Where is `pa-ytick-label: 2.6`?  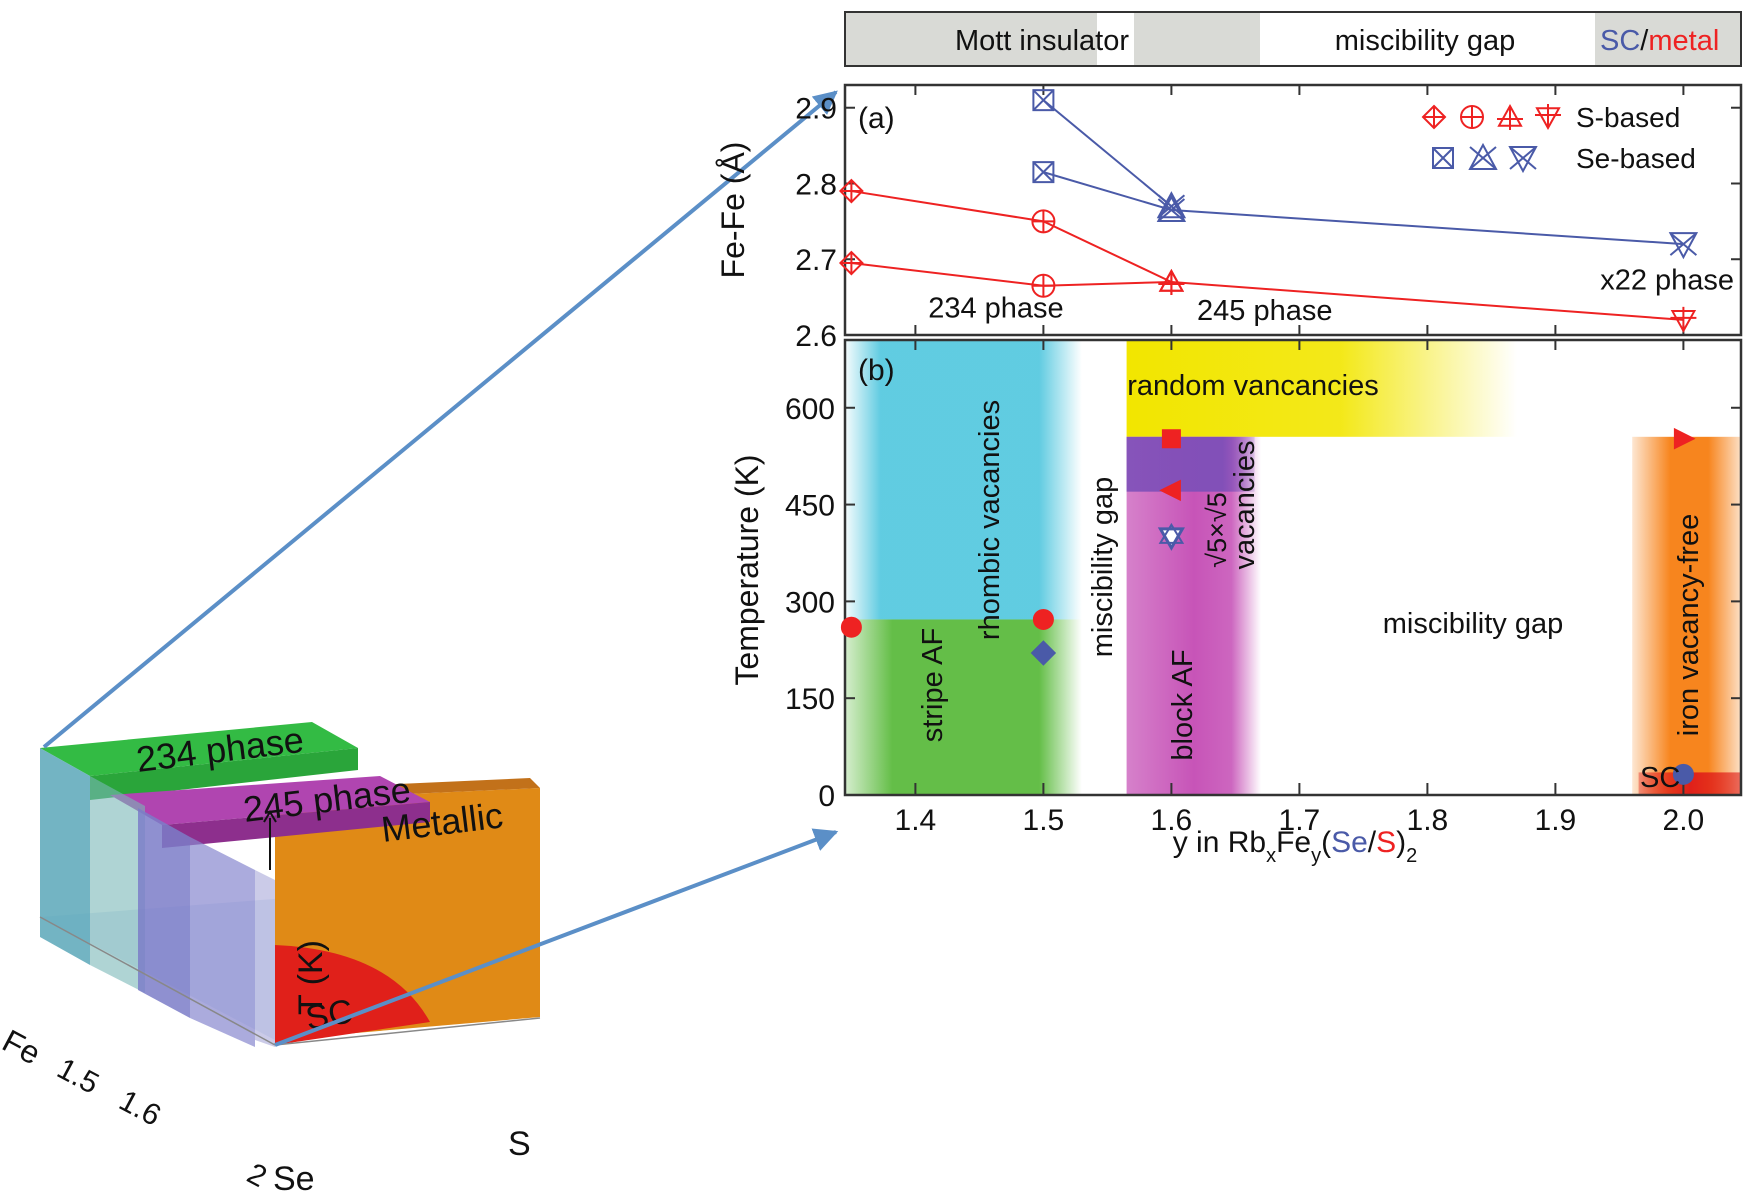
pa-ytick-label: 2.6 is located at coordinates (816, 336).